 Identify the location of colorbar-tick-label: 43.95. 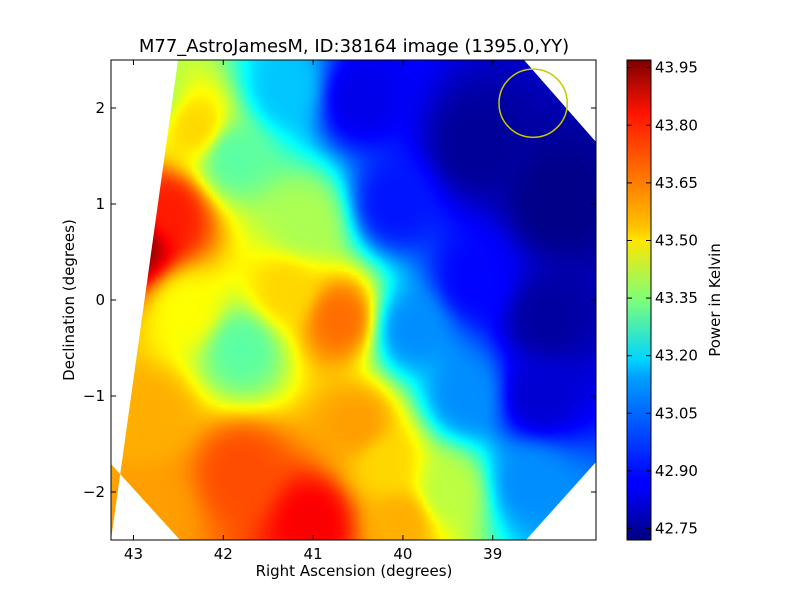
(676, 68).